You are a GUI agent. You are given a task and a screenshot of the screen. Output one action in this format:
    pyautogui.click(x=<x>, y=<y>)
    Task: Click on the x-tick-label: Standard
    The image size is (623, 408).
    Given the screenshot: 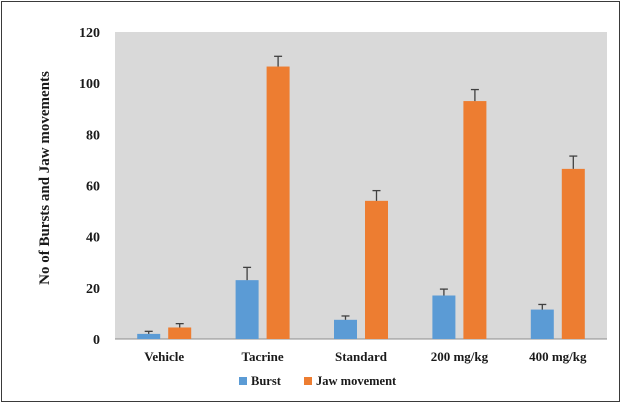 What is the action you would take?
    pyautogui.click(x=361, y=356)
    